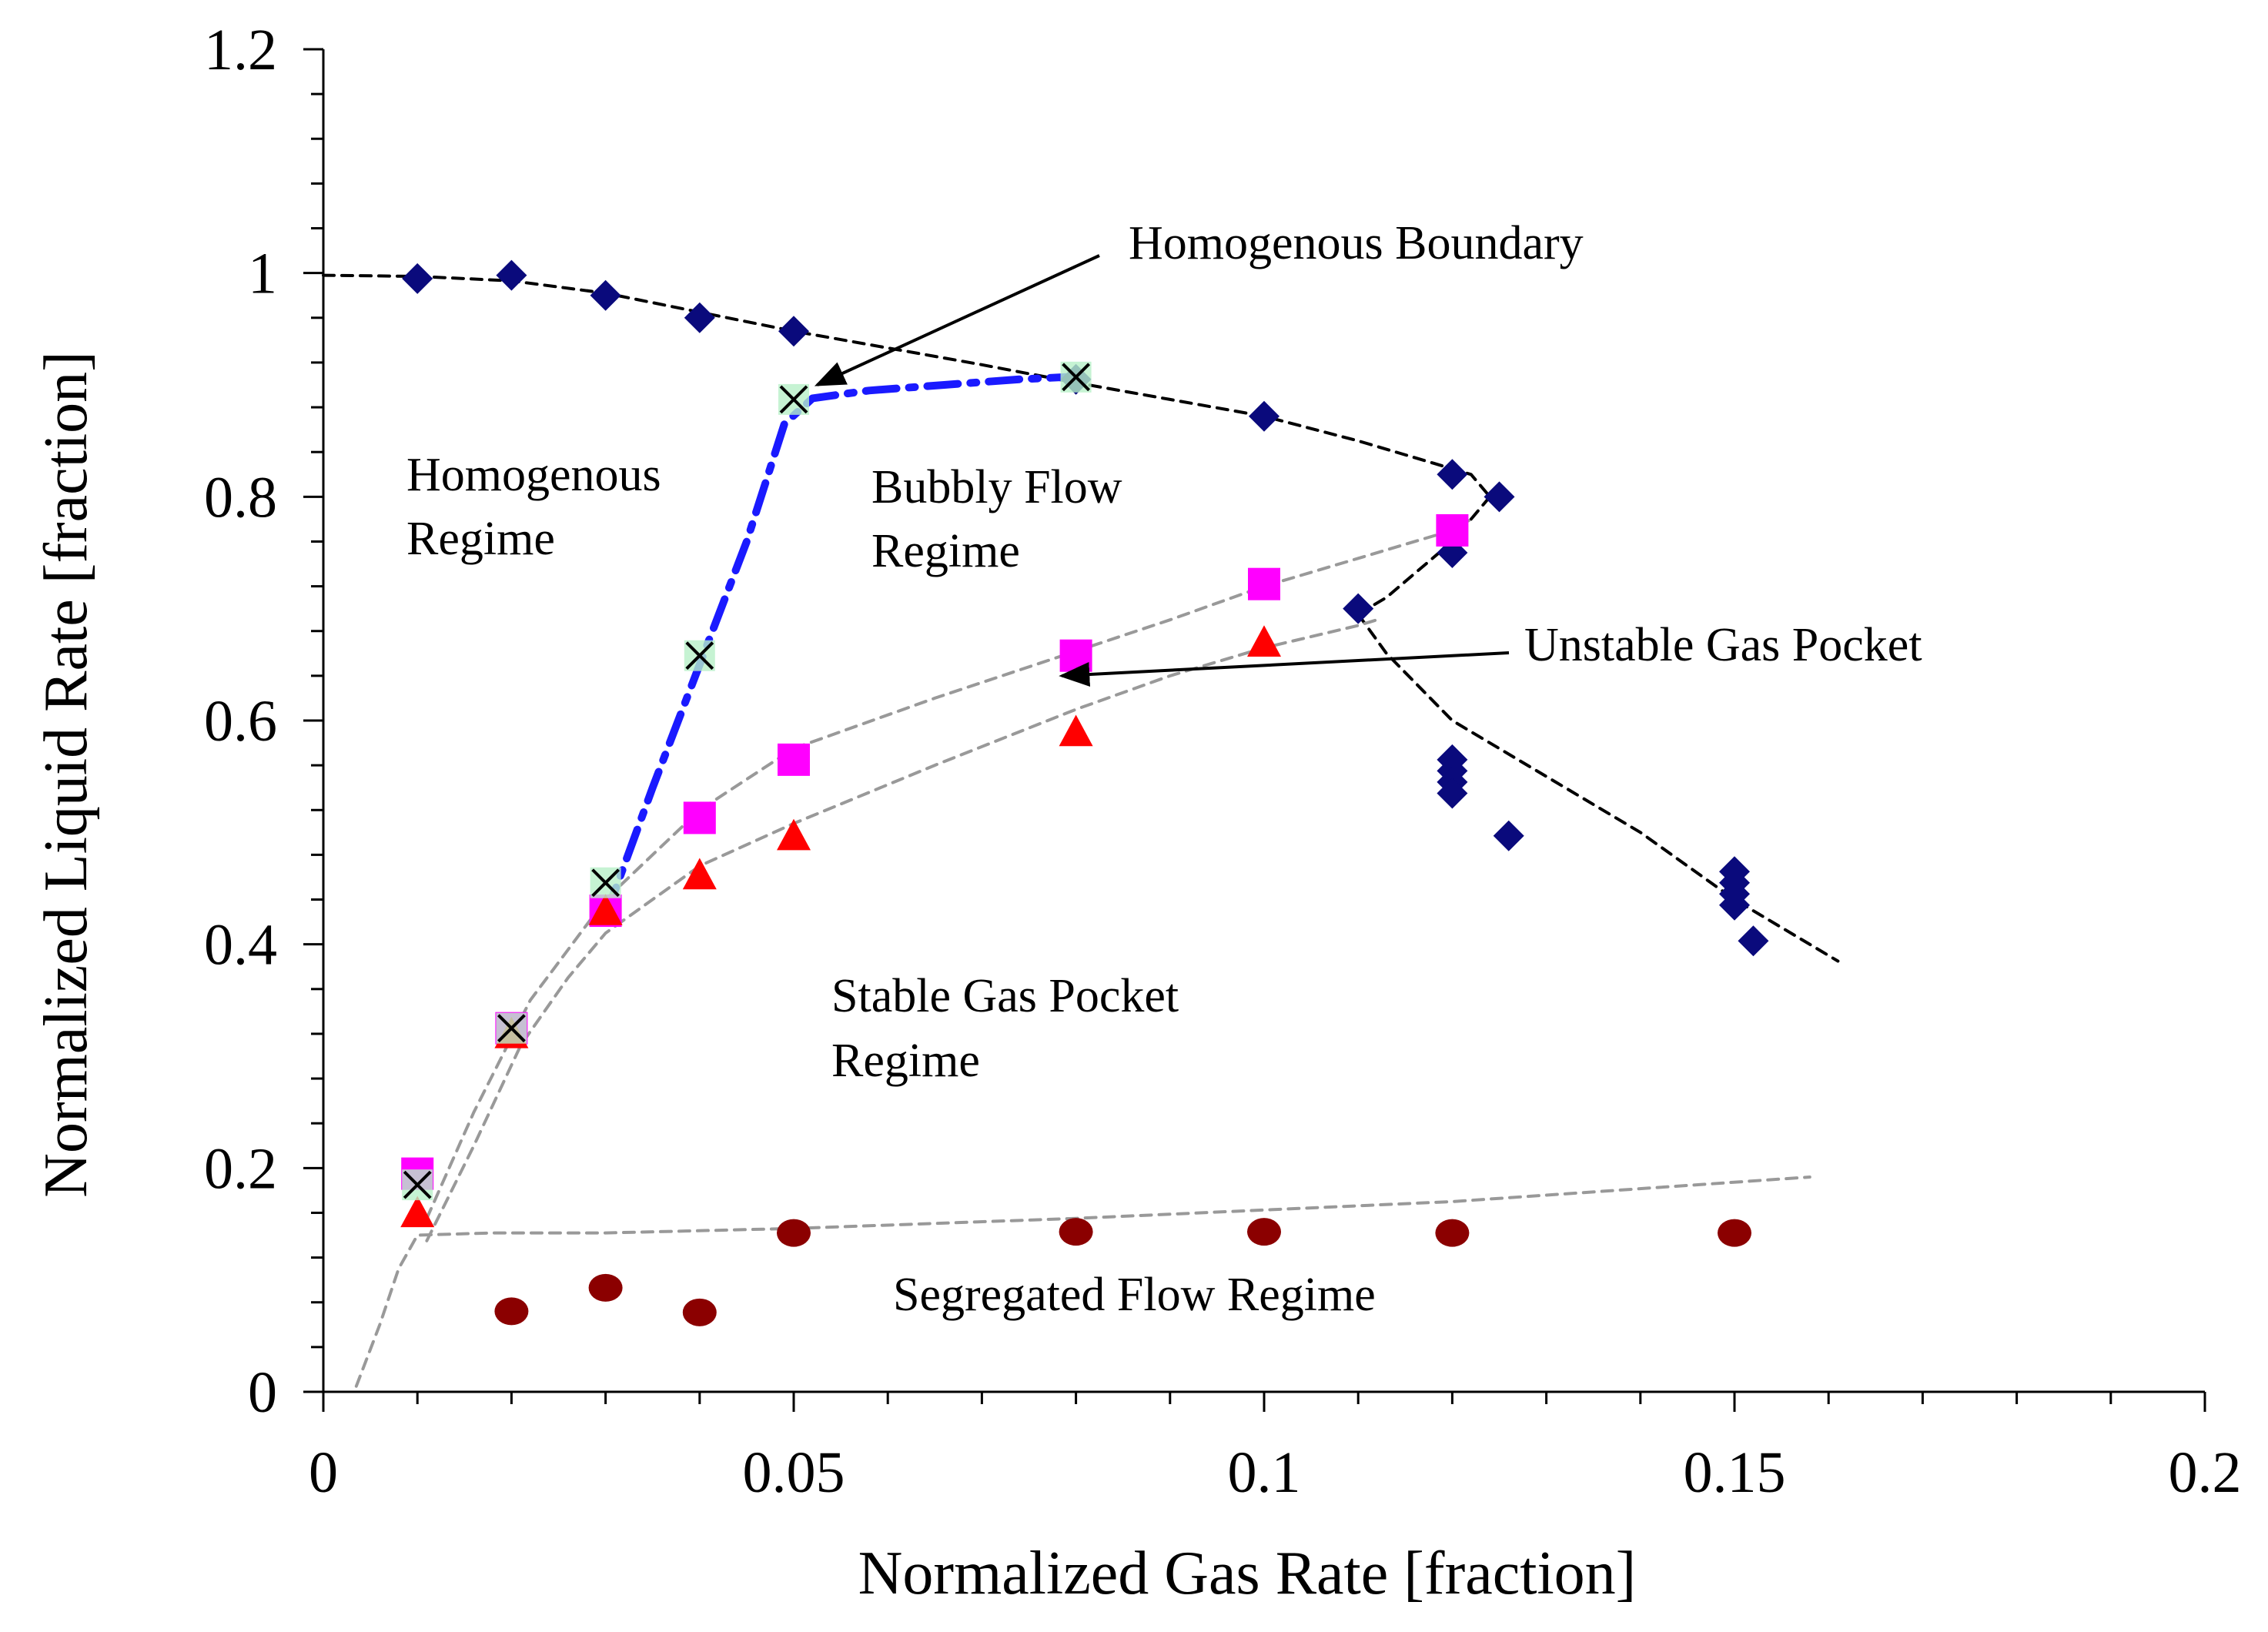 The height and width of the screenshot is (1632, 2268). What do you see at coordinates (240, 946) in the screenshot?
I see `y-tick-label: 0.4` at bounding box center [240, 946].